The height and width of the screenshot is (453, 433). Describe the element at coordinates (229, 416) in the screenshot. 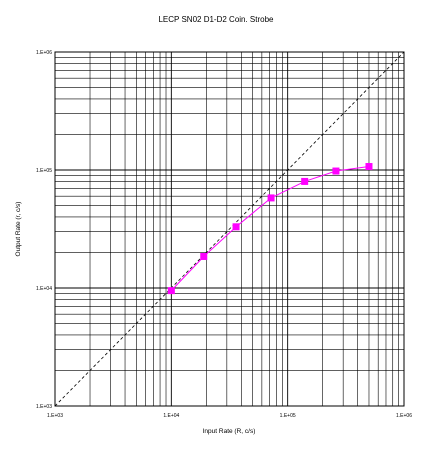

I see `x-tick-labels: 1.E+03 1.E+04 1.E+05 1.E+06` at that location.